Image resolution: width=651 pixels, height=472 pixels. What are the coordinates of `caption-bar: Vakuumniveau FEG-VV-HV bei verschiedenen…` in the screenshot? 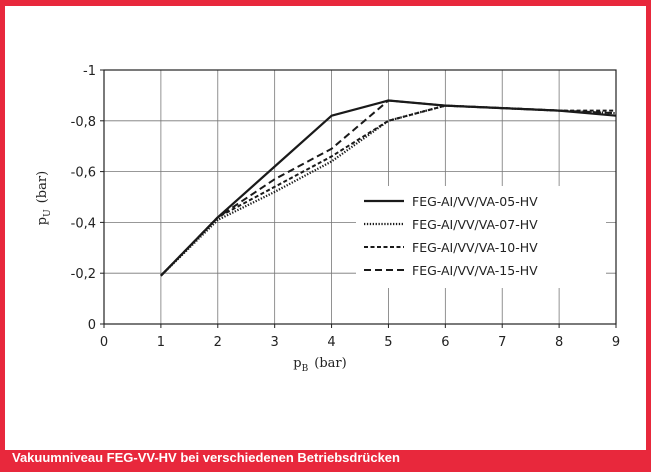 It's located at (325, 461).